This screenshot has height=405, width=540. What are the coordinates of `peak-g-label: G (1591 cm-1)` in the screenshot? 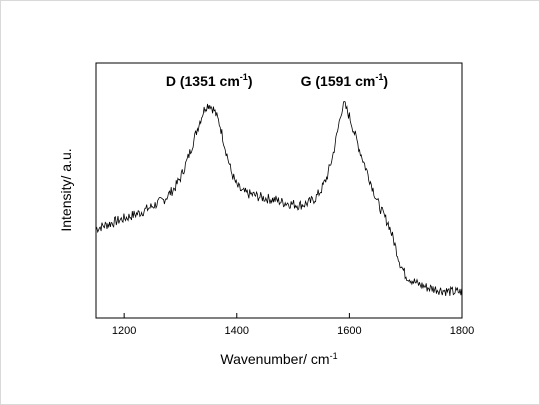 It's located at (344, 80).